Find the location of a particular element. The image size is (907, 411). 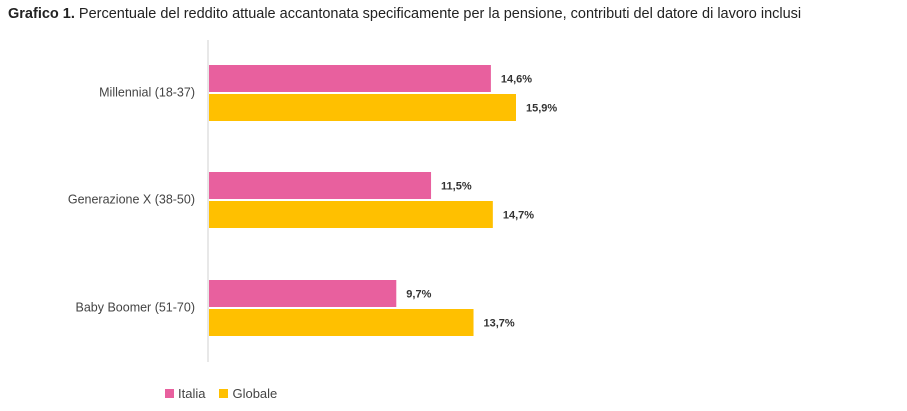

legend-item-italia: Italia is located at coordinates (185, 393).